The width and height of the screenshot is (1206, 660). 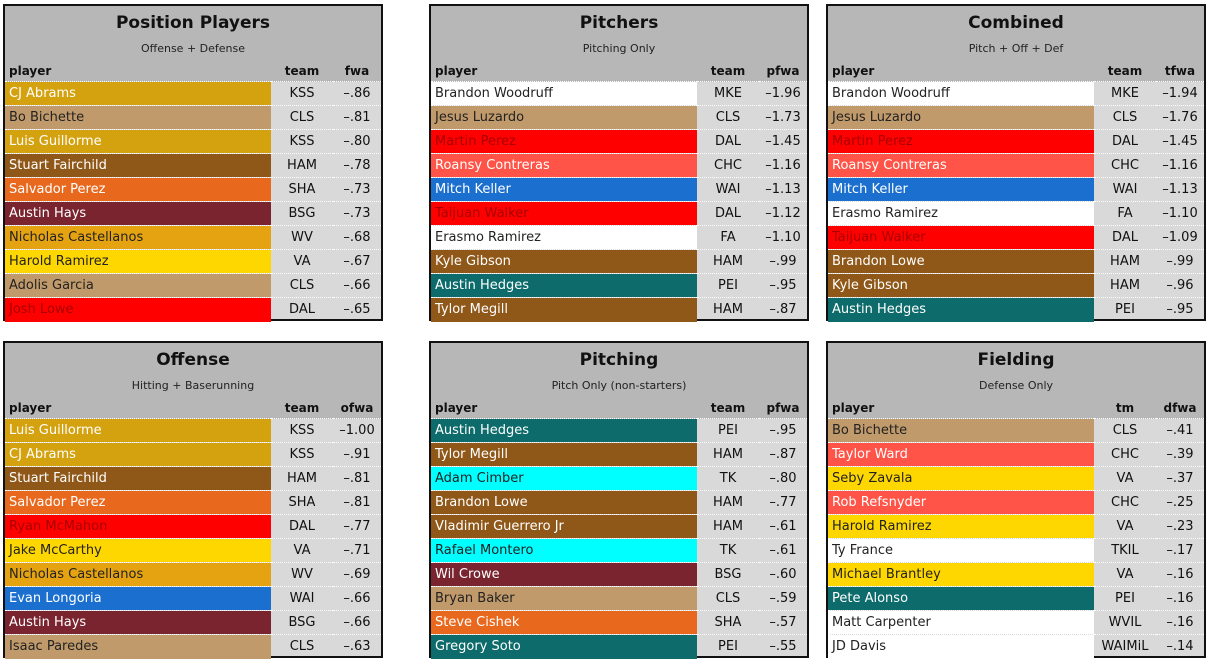 What do you see at coordinates (138, 237) in the screenshot?
I see `player-cell: Nicholas Castellanos` at bounding box center [138, 237].